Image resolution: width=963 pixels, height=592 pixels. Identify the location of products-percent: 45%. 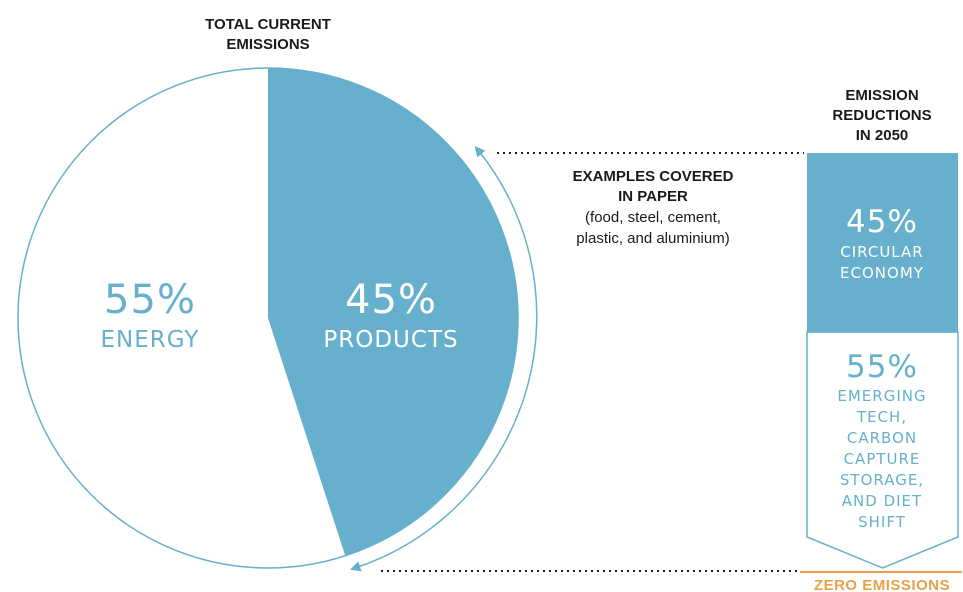
(391, 300).